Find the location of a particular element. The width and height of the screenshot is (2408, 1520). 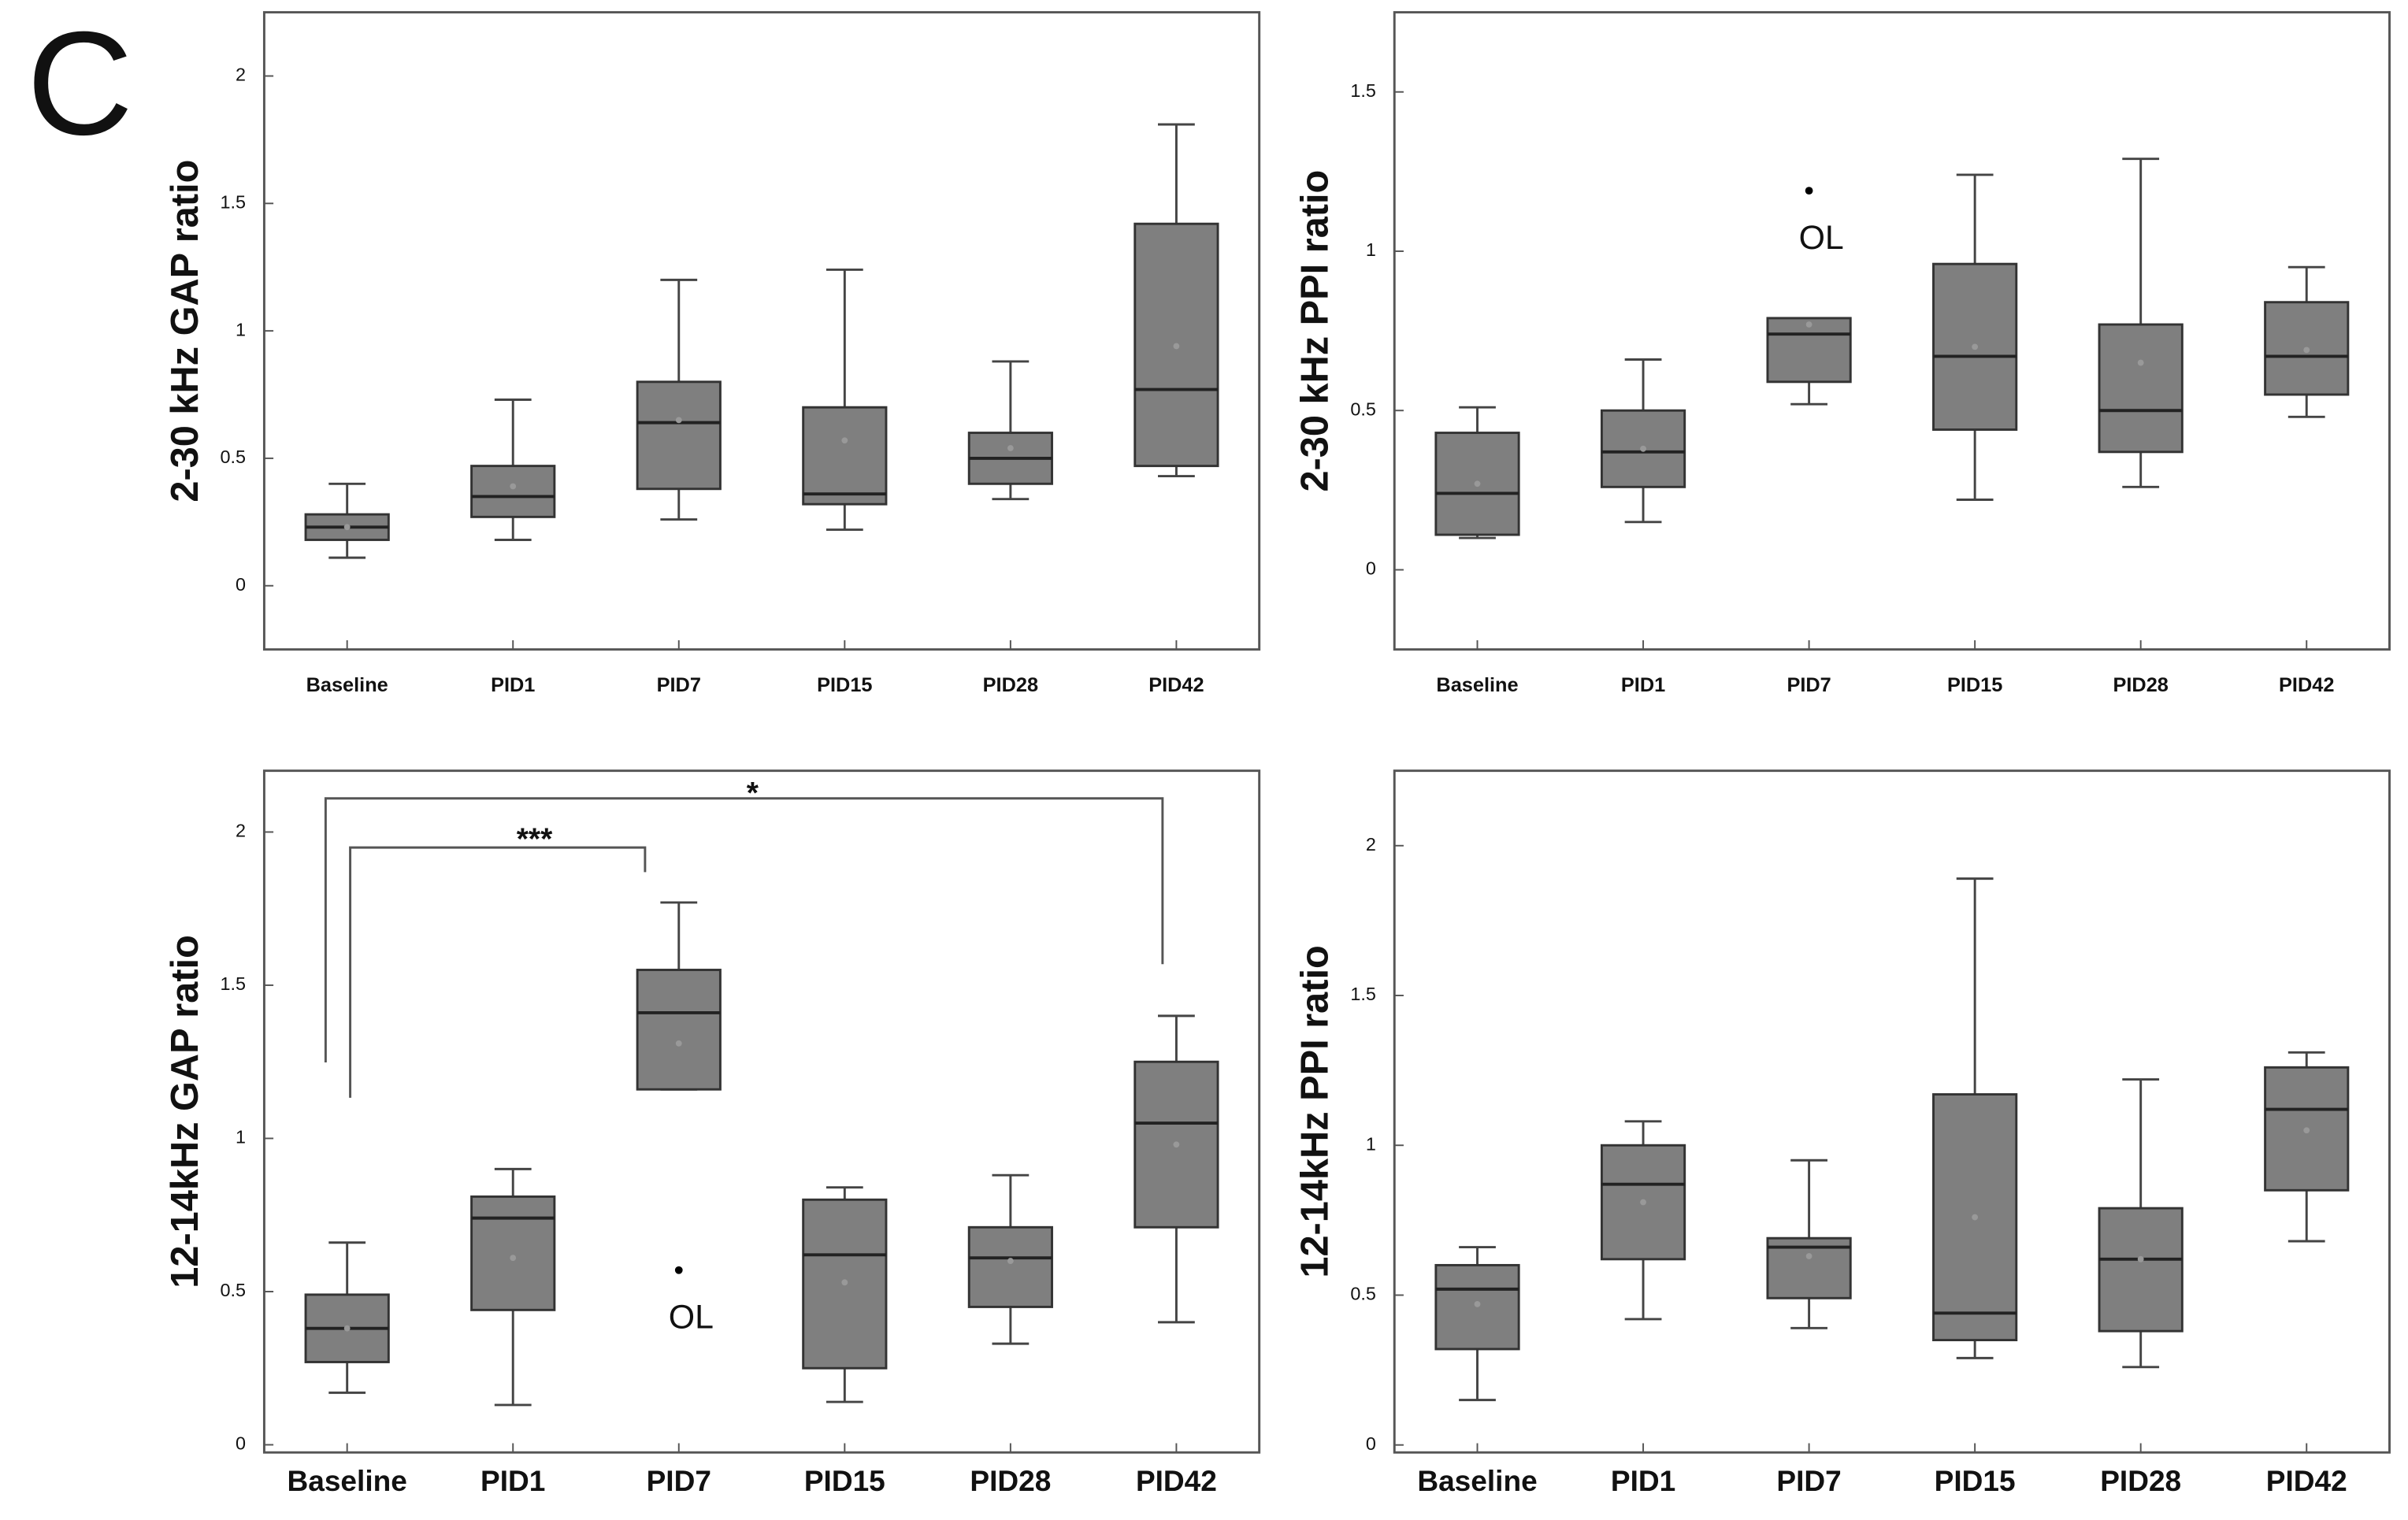

significance-brackets is located at coordinates (744, 947).